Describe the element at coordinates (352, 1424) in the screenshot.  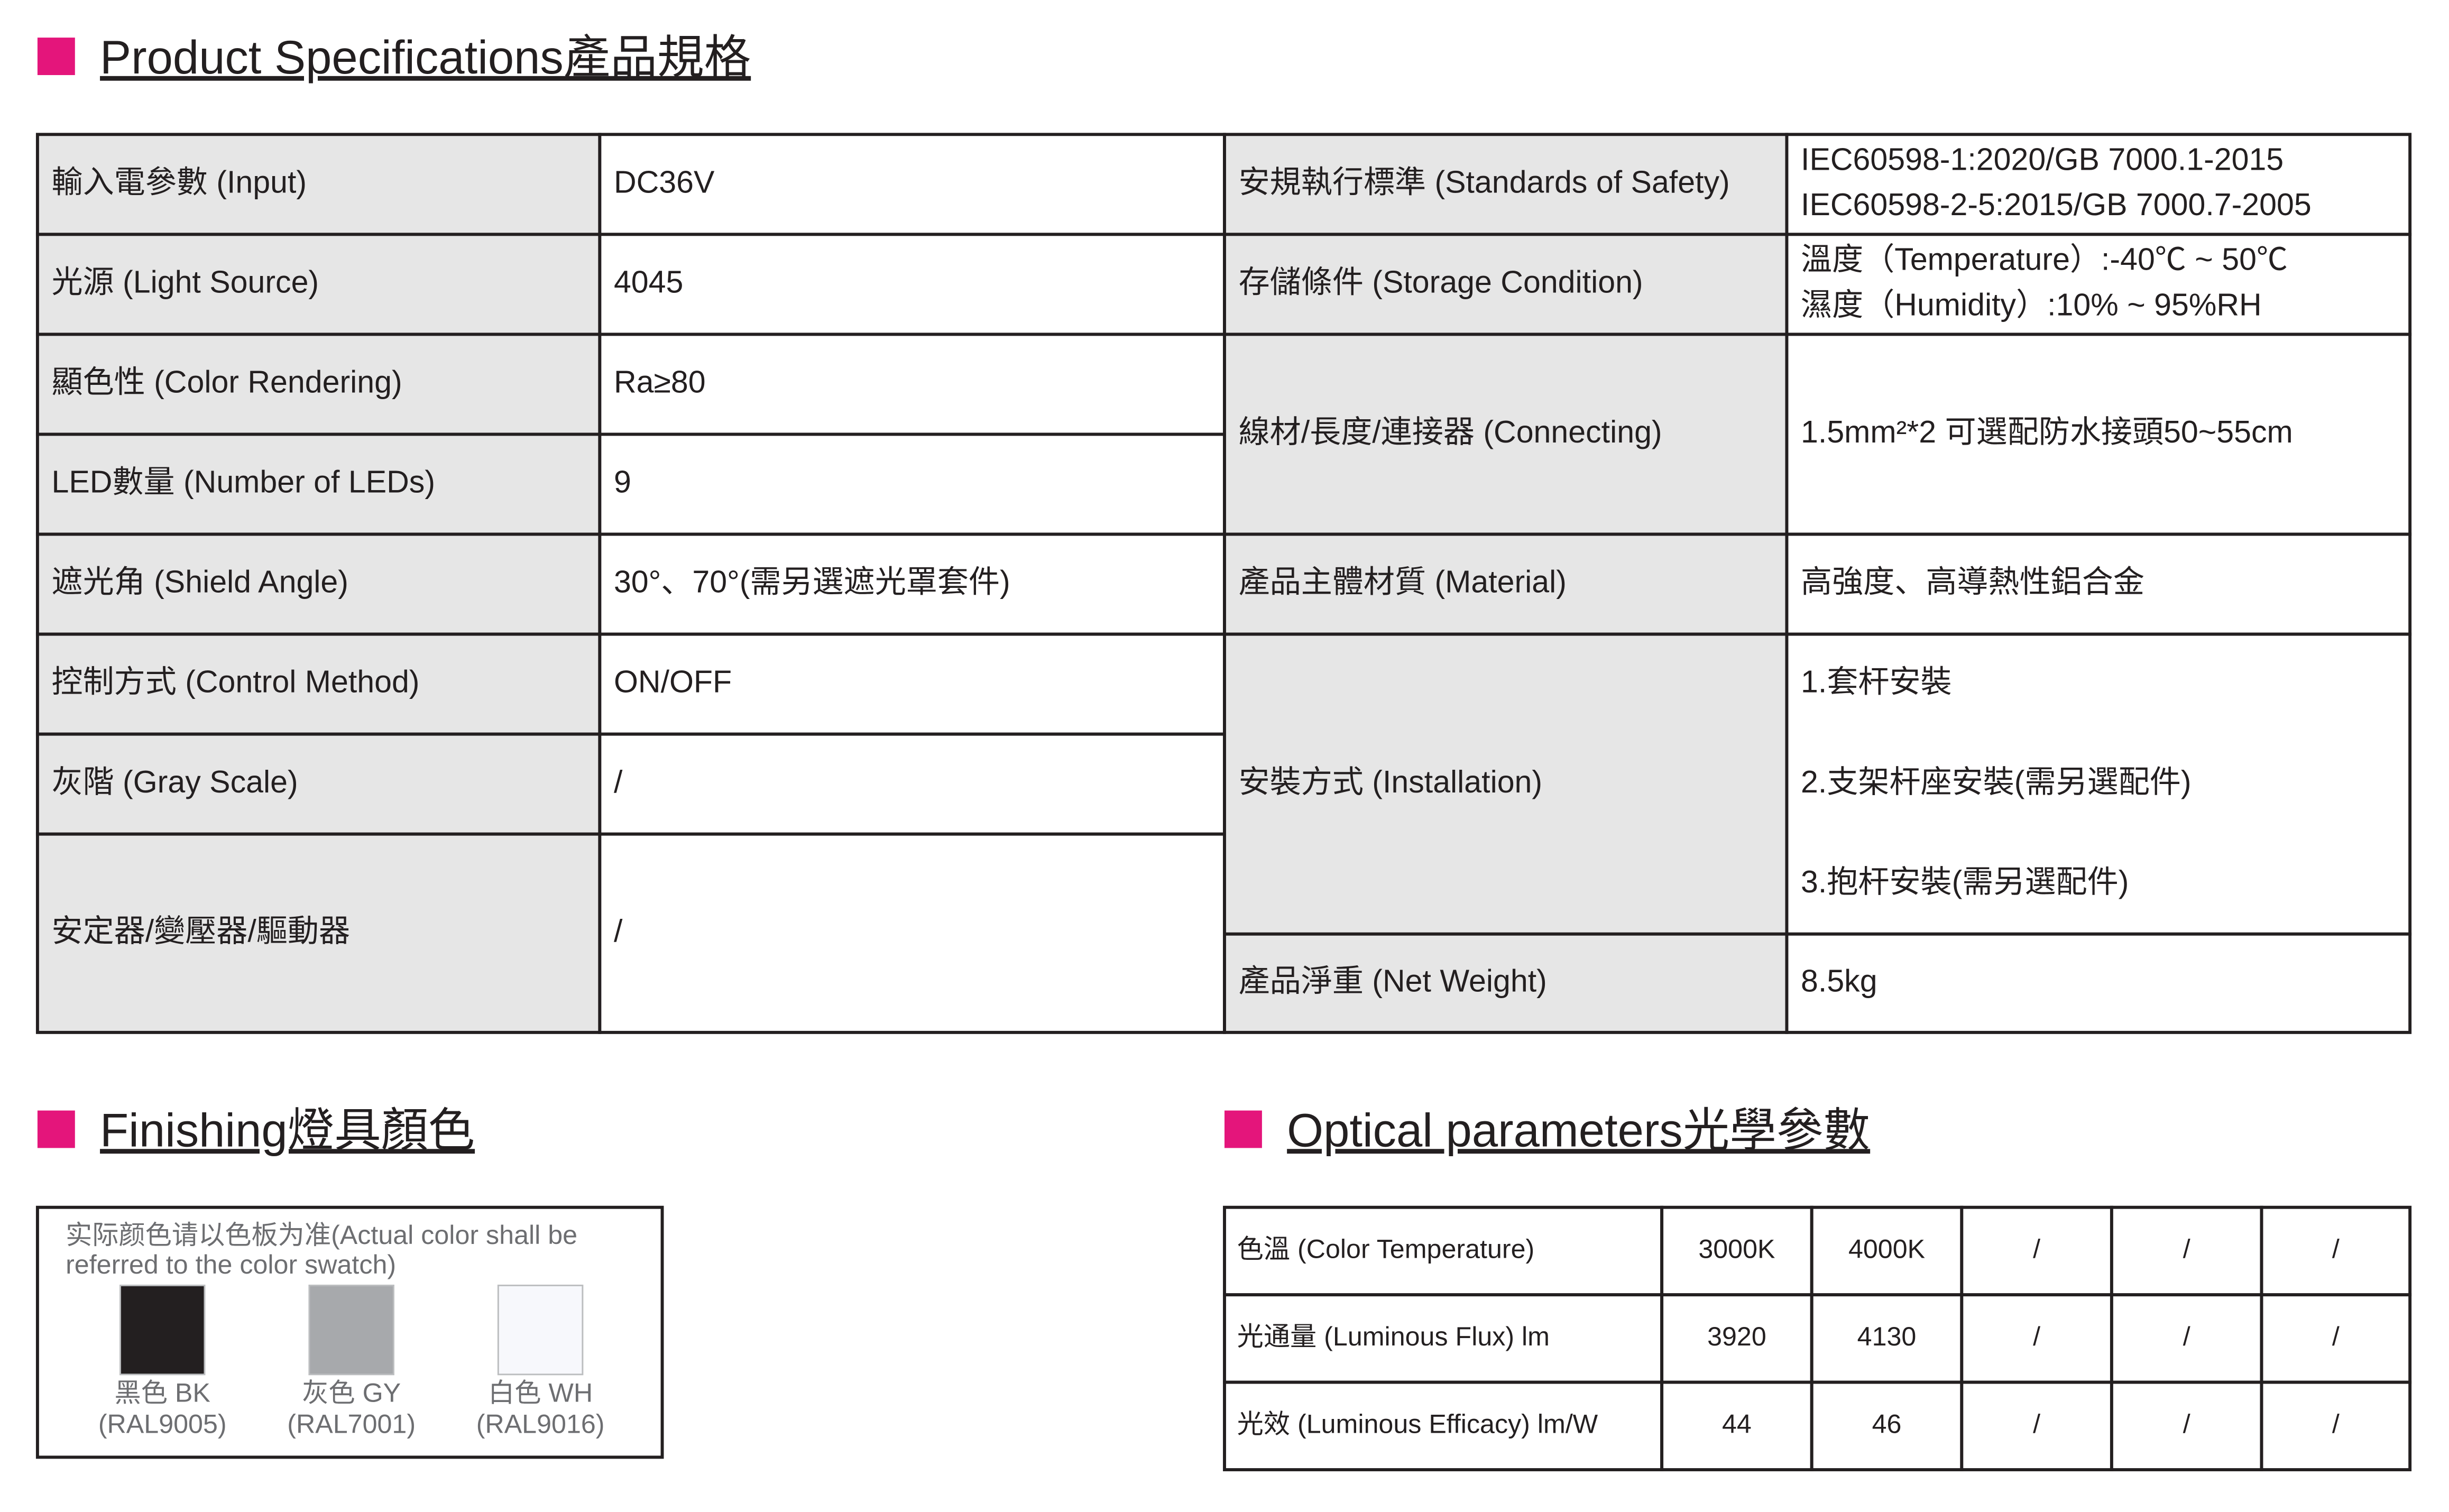
I see `color-code: (RAL7001)` at that location.